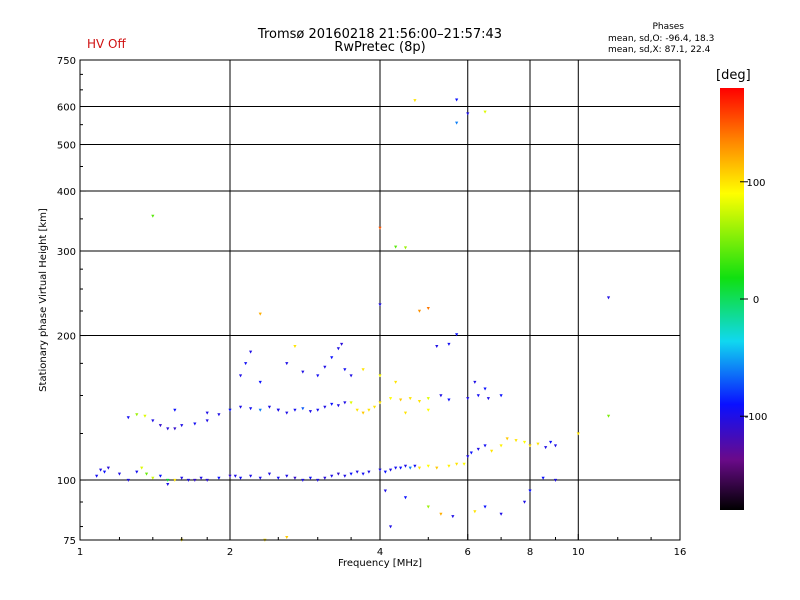 The width and height of the screenshot is (800, 600). What do you see at coordinates (230, 552) in the screenshot?
I see `x-tick-label: 2` at bounding box center [230, 552].